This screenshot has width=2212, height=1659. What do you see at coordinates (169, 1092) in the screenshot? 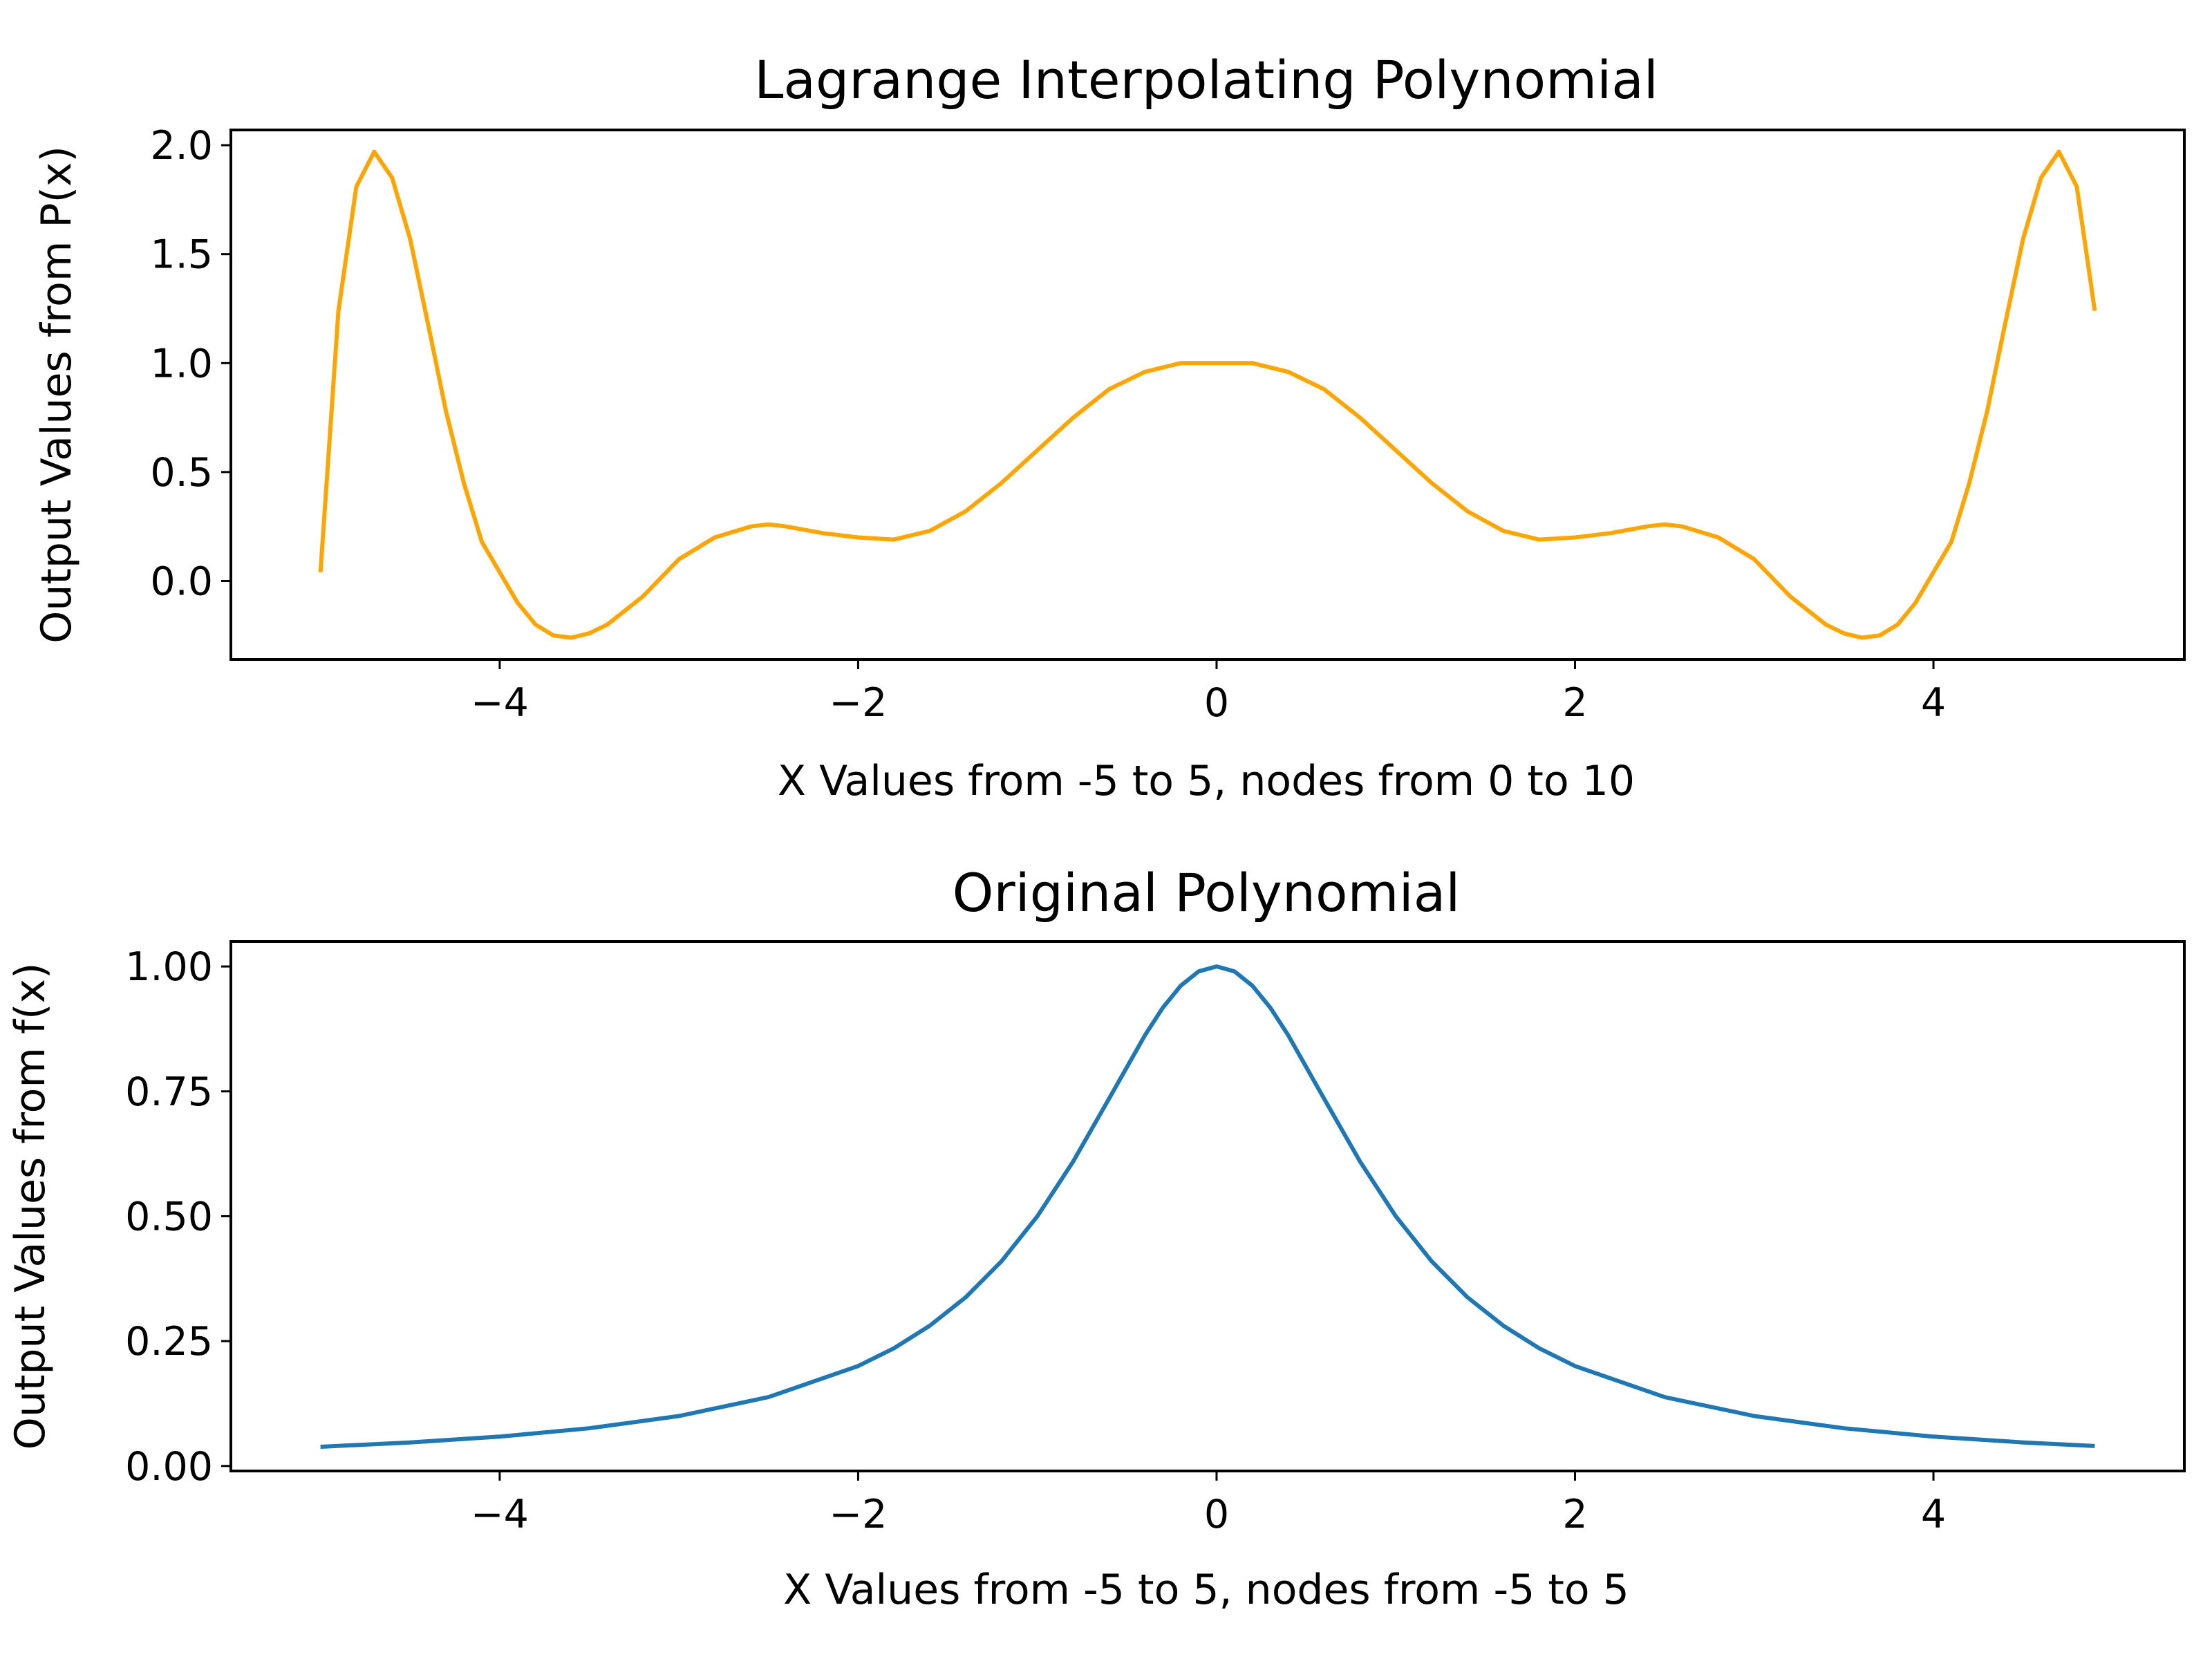
I see `y-tick-label: 0.75` at bounding box center [169, 1092].